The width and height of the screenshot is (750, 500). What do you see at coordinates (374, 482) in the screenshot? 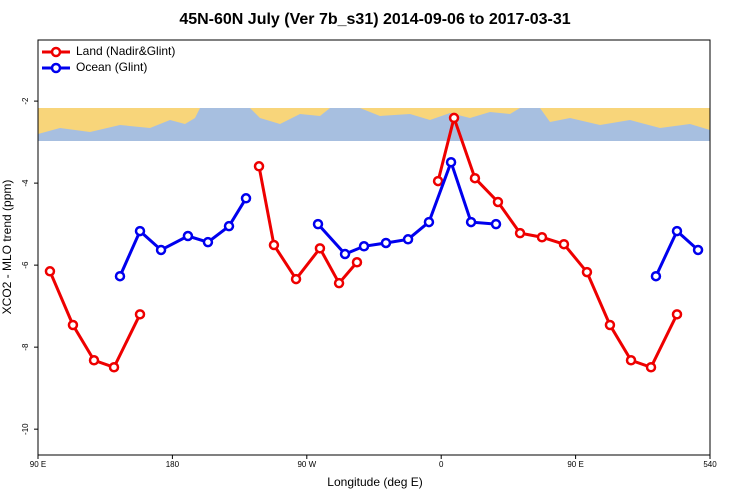
I see `x-axis-label: Longitude (deg E)` at bounding box center [374, 482].